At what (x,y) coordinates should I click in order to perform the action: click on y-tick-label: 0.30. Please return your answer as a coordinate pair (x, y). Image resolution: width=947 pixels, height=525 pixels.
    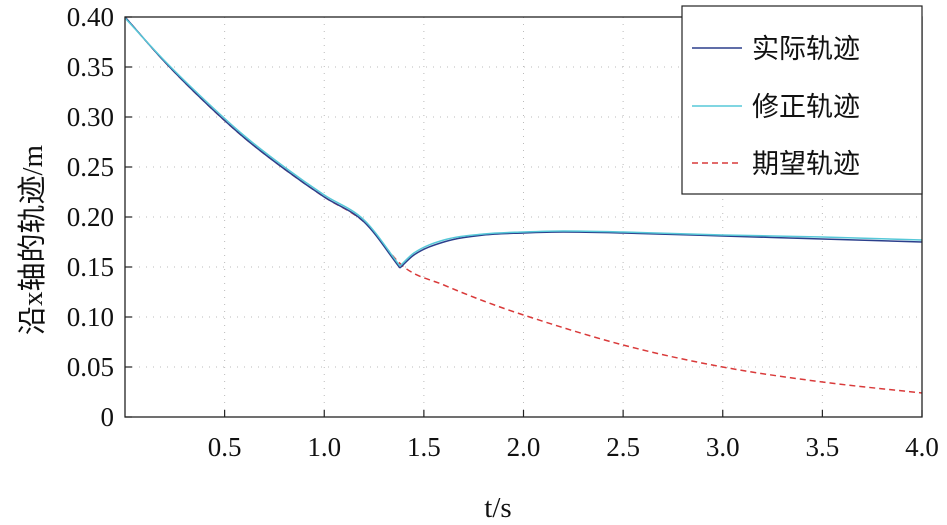
    Looking at the image, I should click on (90, 117).